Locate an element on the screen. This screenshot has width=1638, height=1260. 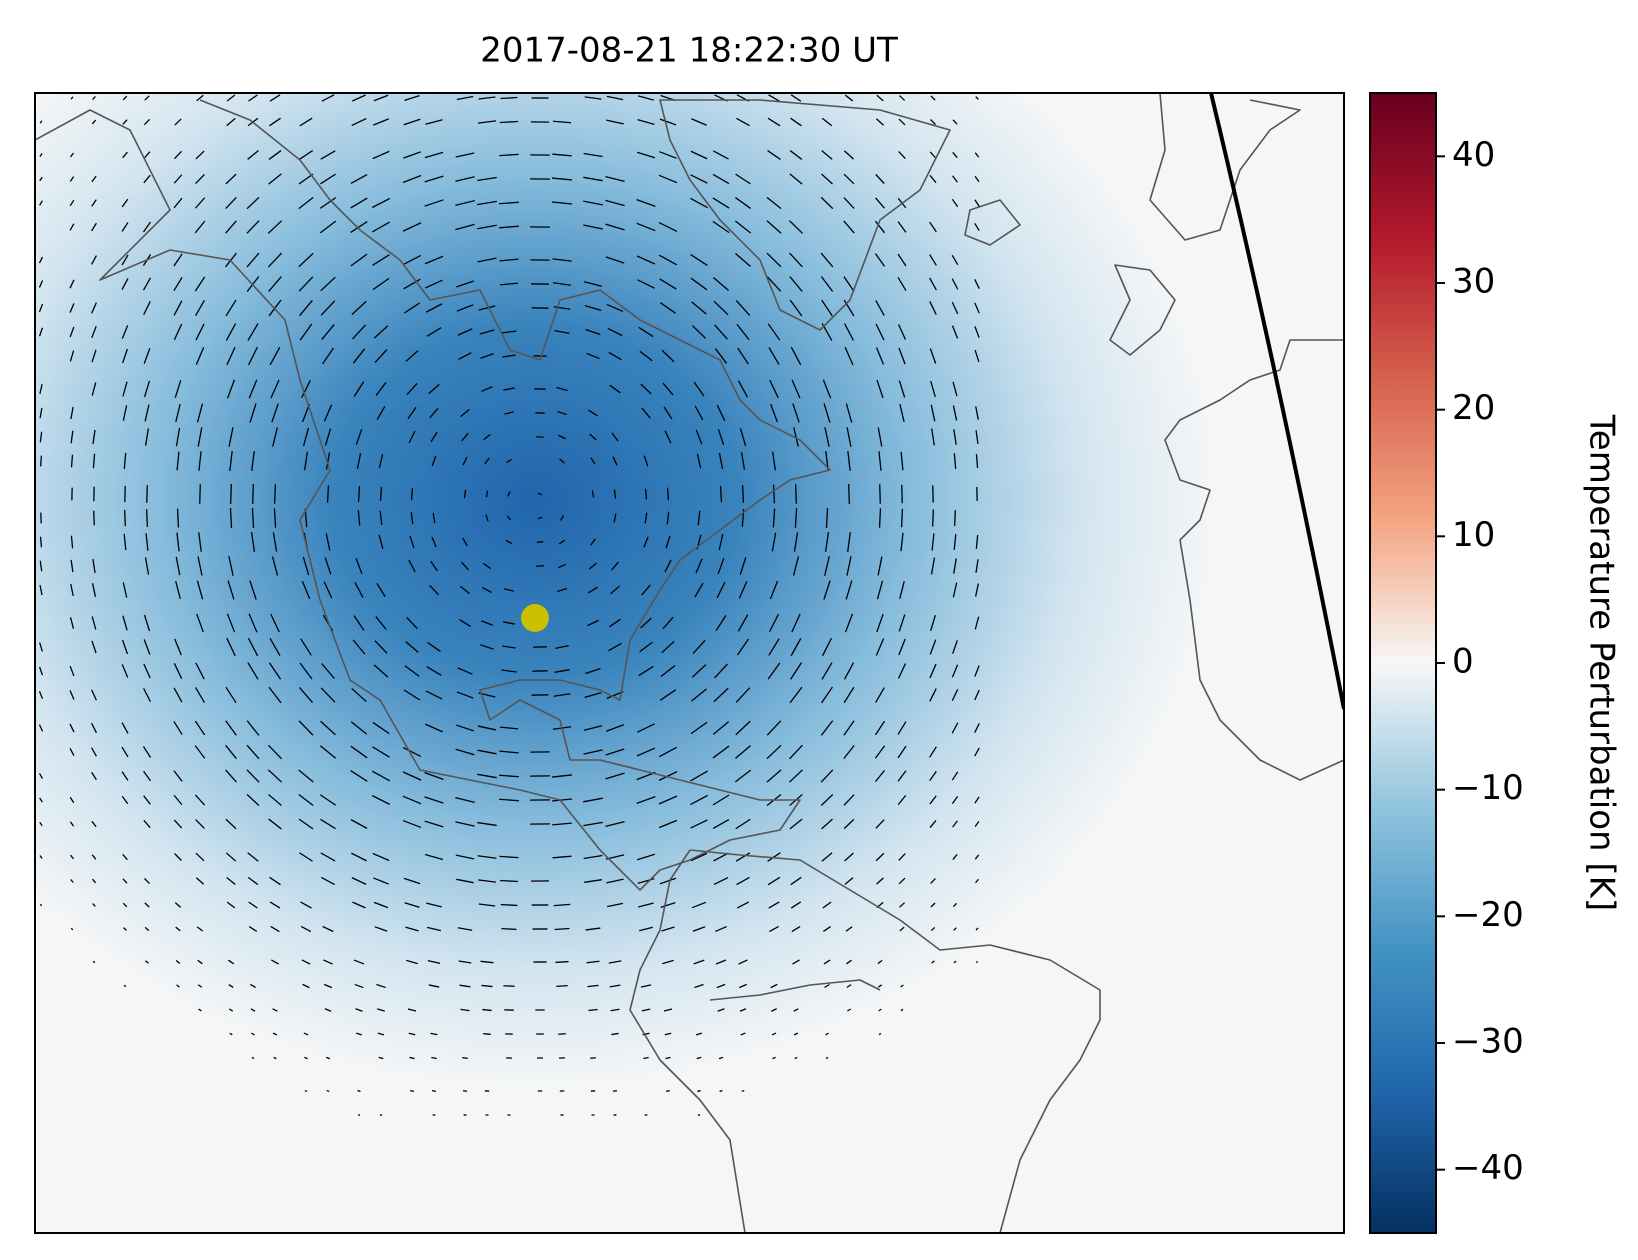
colorbar-tick-label: −30 is located at coordinates (1488, 1042).